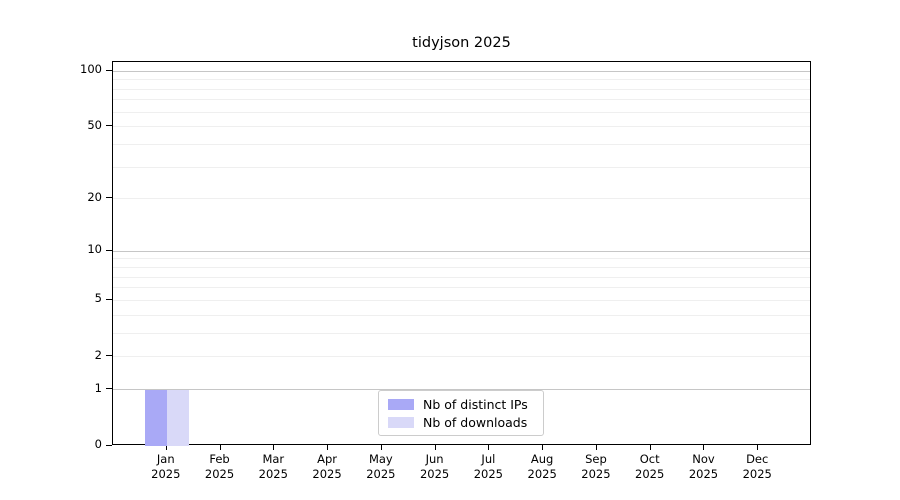  I want to click on x-tick-label-dec: Dec 2025, so click(757, 467).